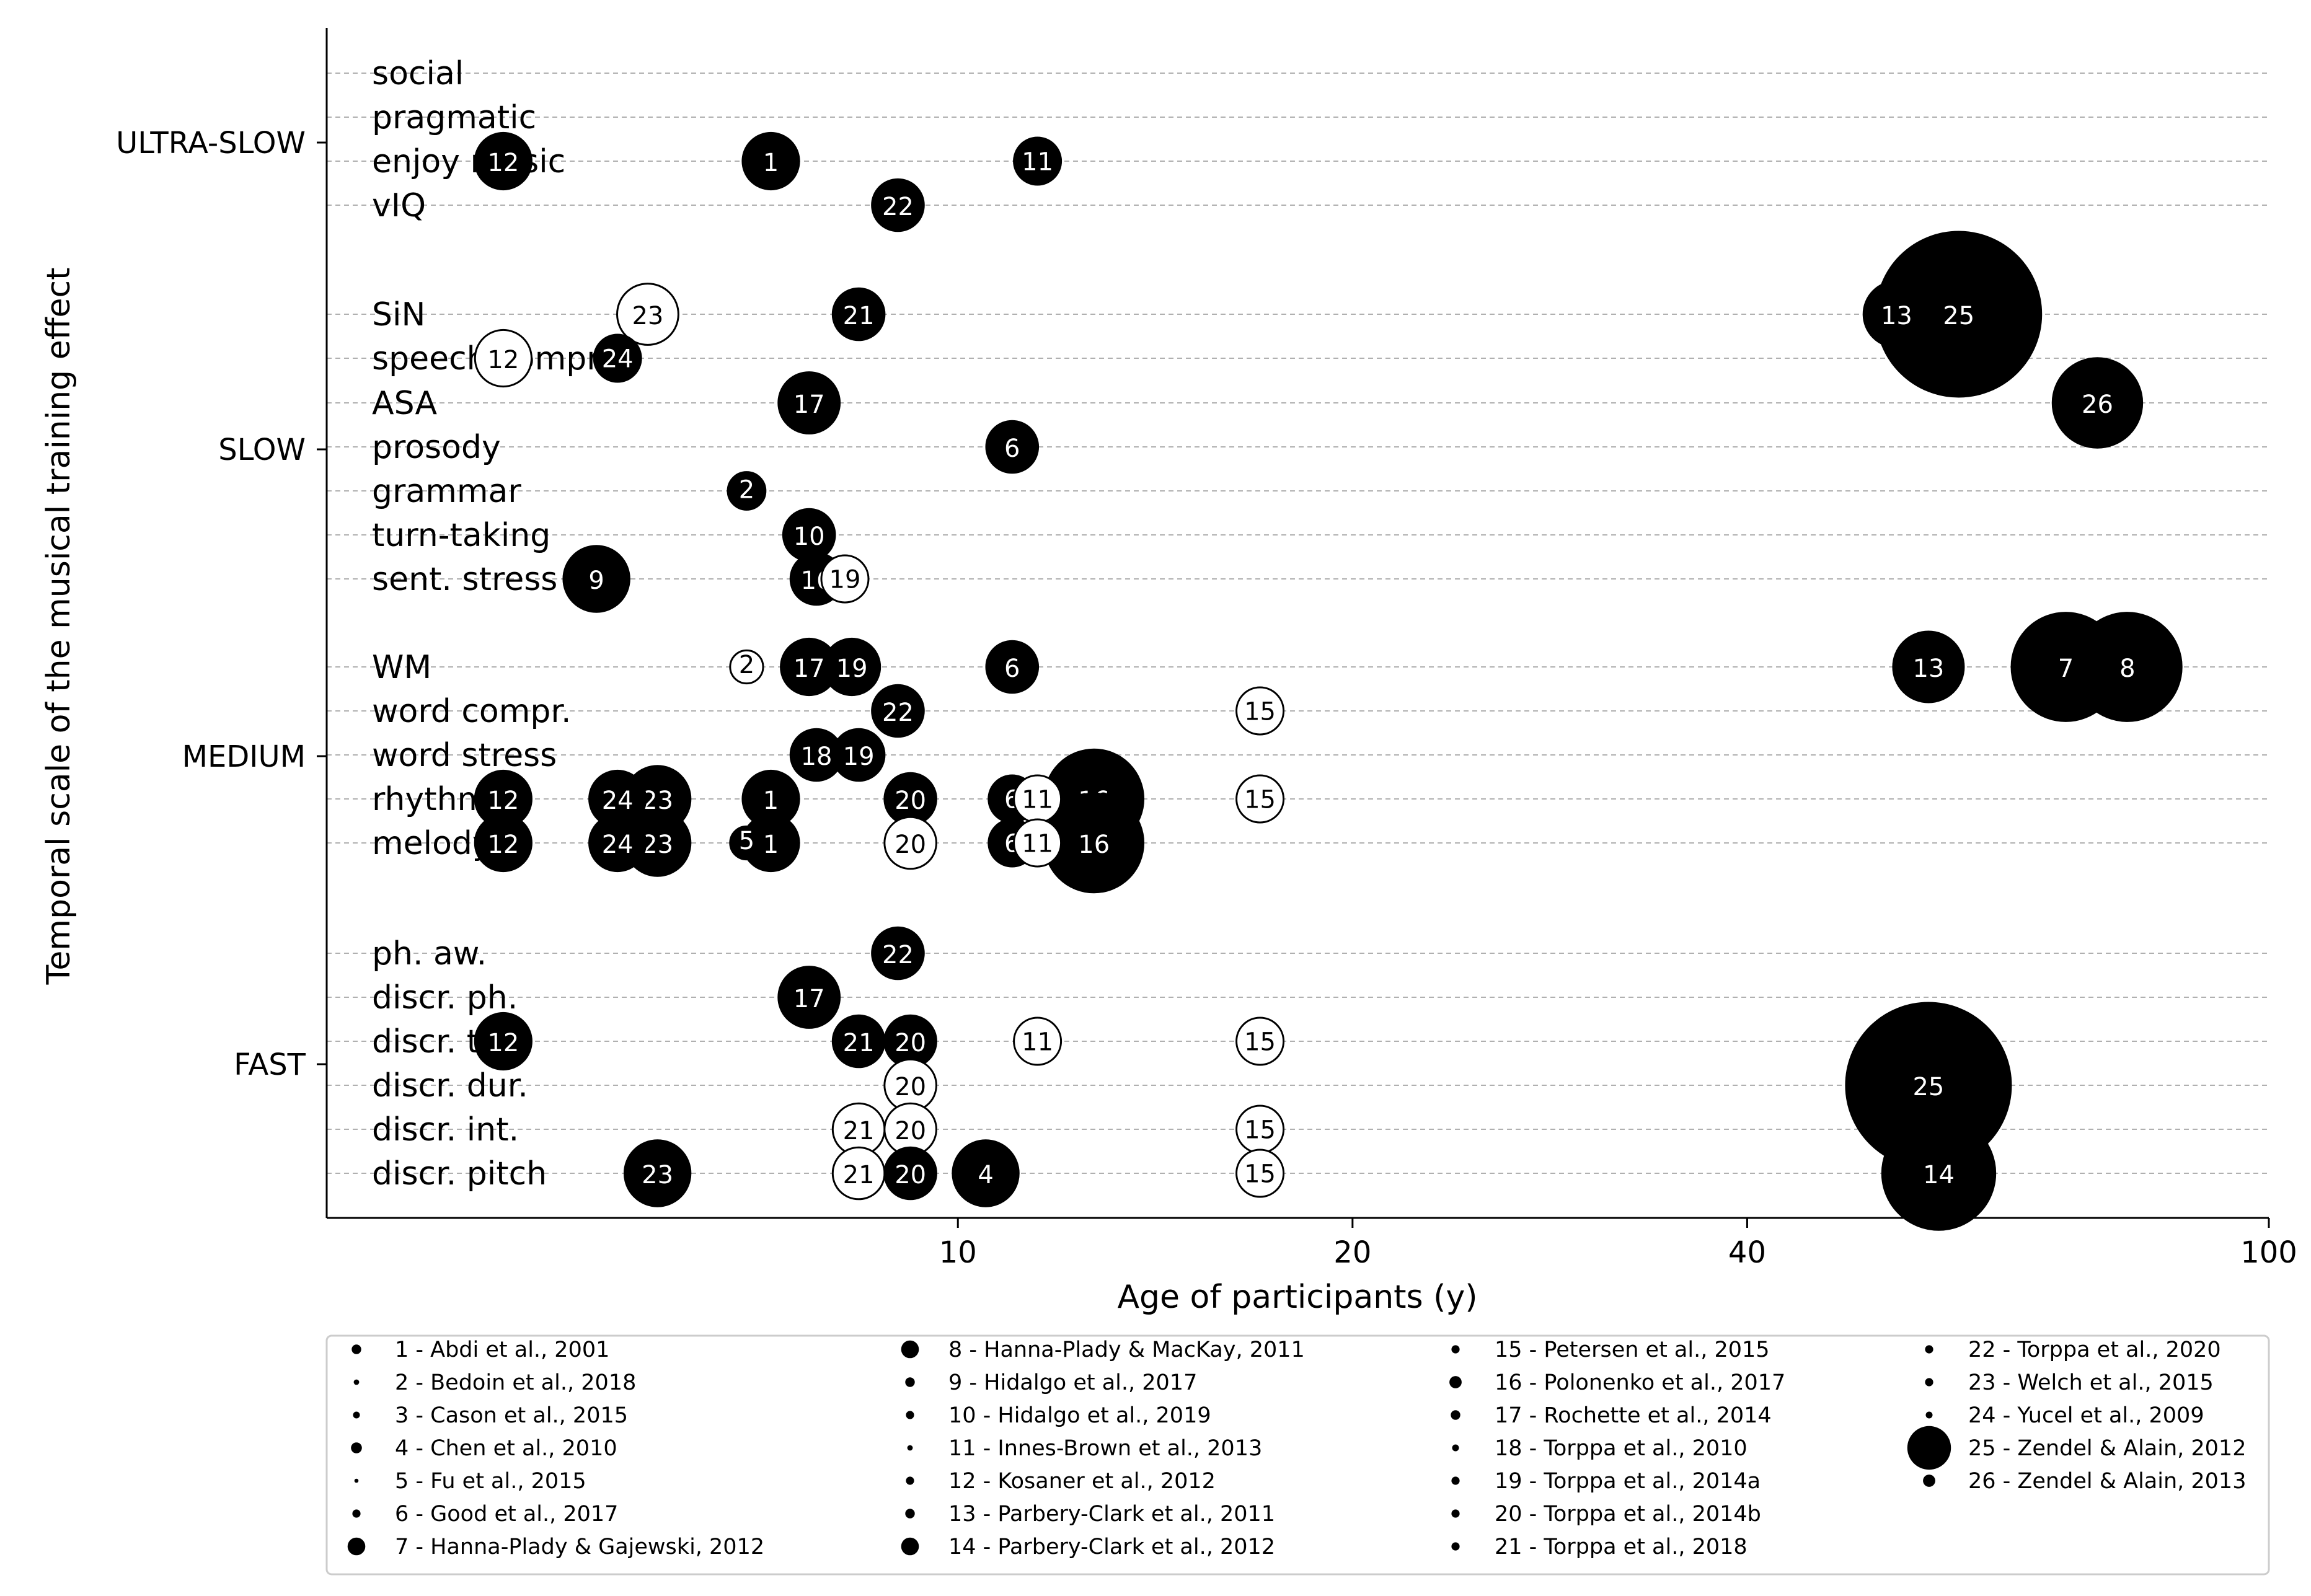  I want to click on bubble-point: 6, so click(1012, 667).